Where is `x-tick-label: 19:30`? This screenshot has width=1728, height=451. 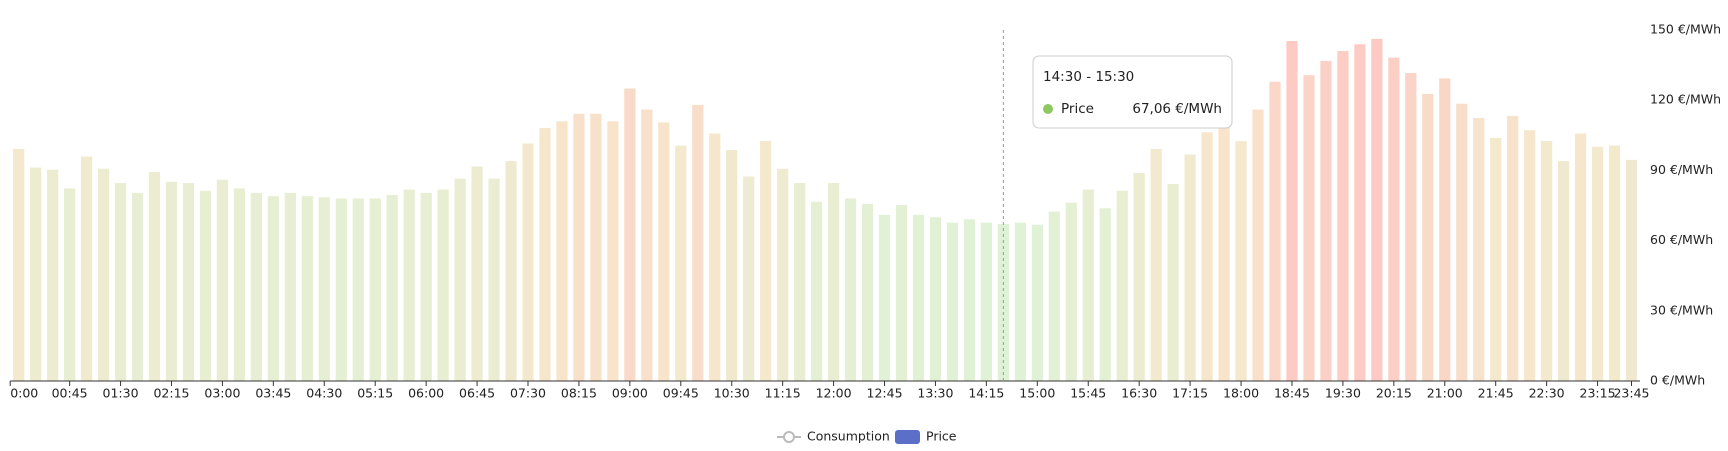
x-tick-label: 19:30 is located at coordinates (1343, 393).